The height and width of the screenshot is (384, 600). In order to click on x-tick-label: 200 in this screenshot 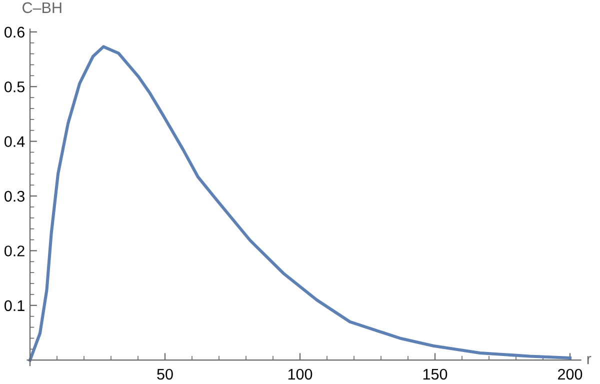, I will do `click(570, 374)`.